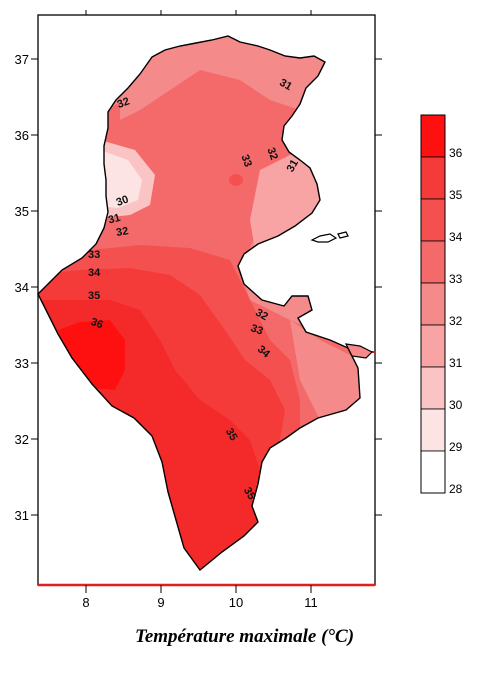  Describe the element at coordinates (22, 211) in the screenshot. I see `y-tick-label: 35` at that location.